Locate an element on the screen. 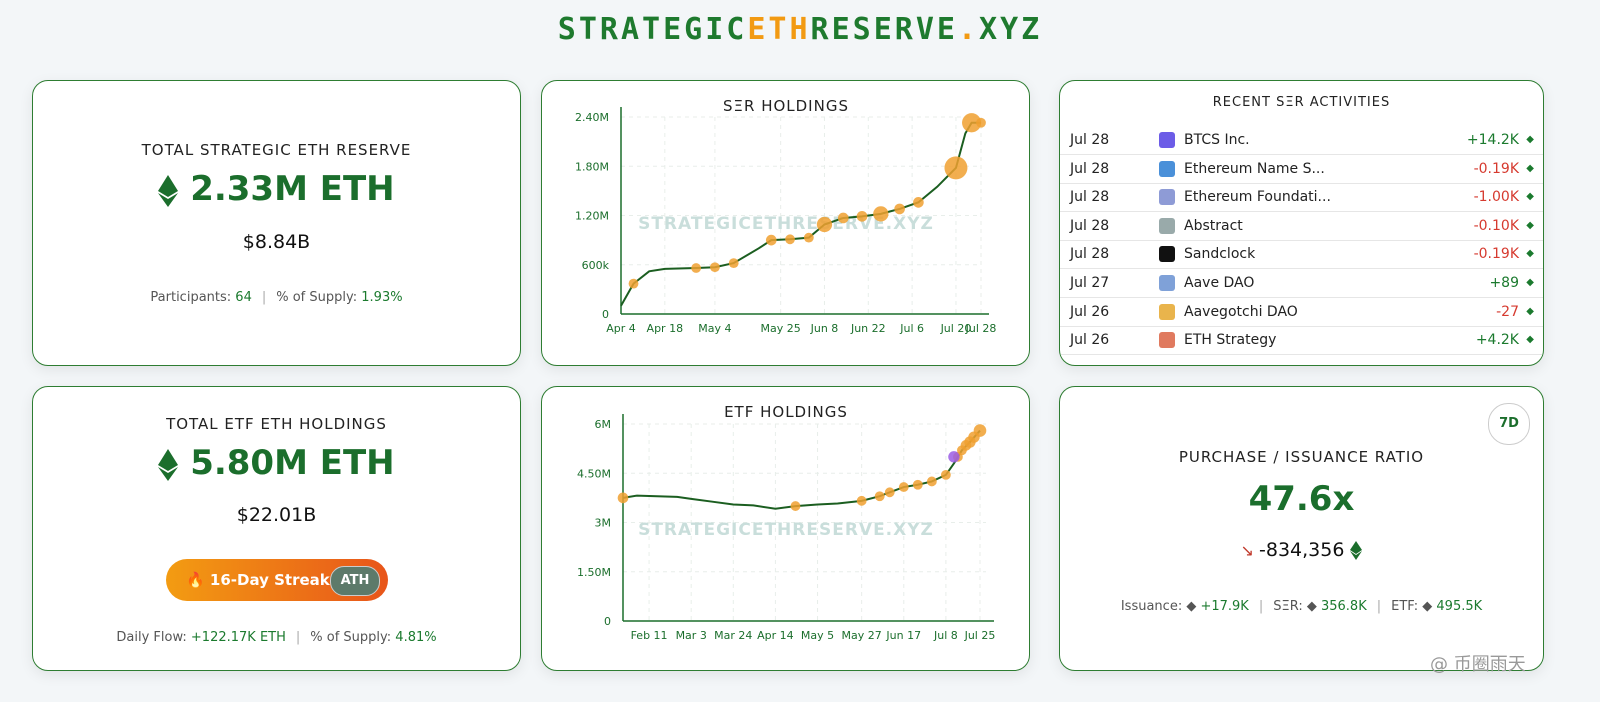 The height and width of the screenshot is (702, 1600). watermark: @ 币圈雨天 is located at coordinates (1478, 664).